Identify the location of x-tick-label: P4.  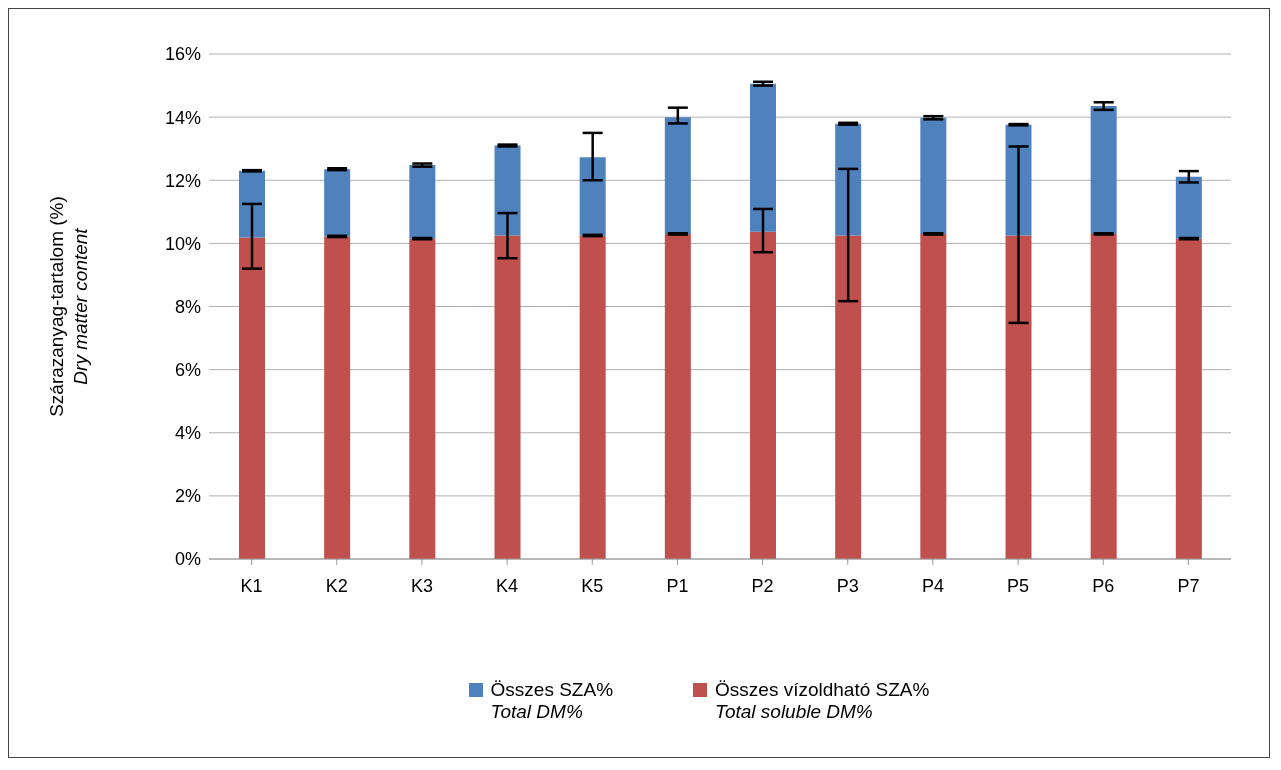
(932, 585).